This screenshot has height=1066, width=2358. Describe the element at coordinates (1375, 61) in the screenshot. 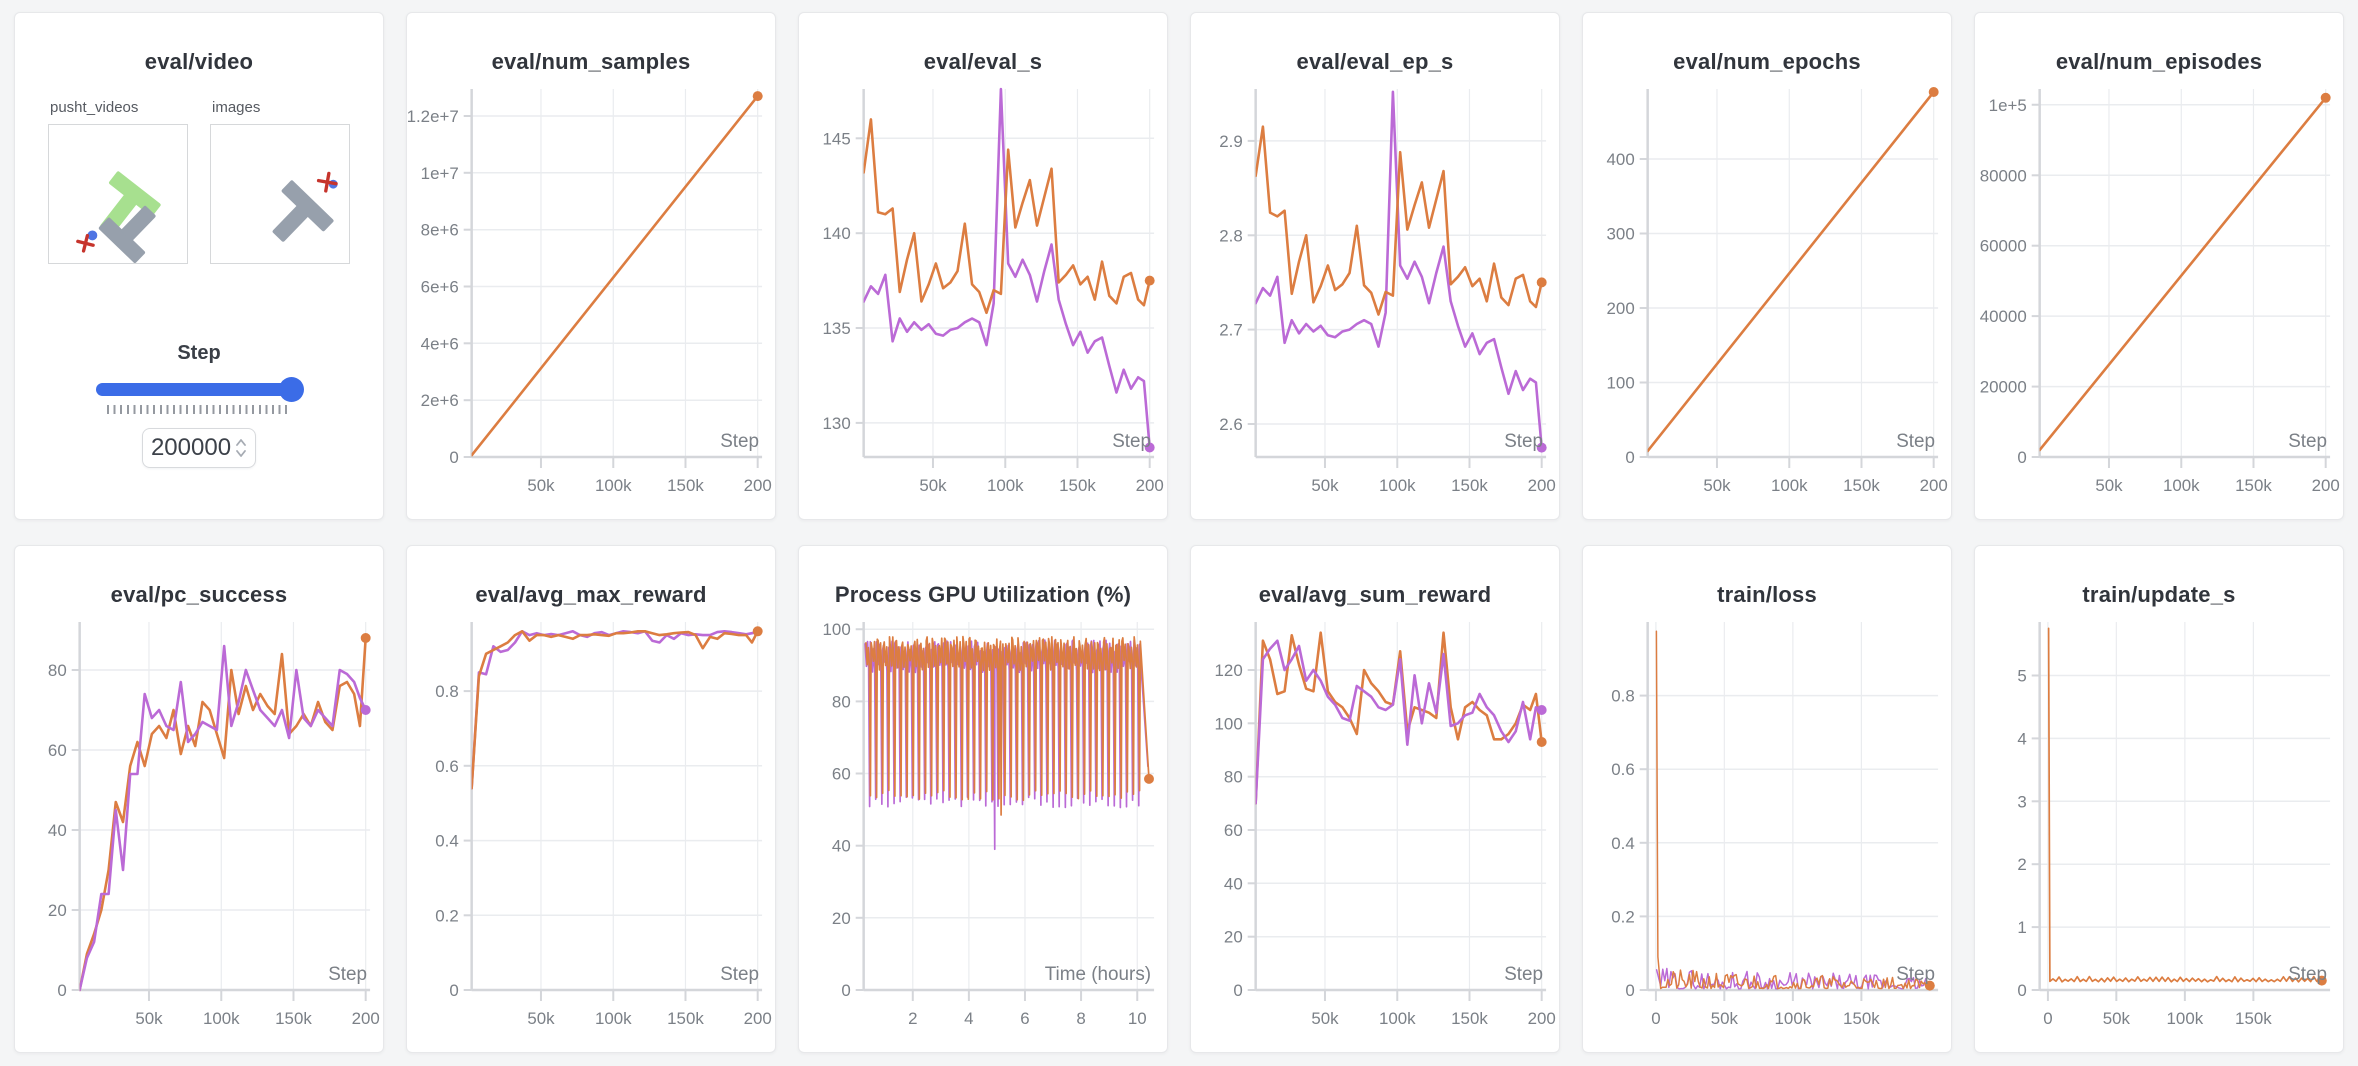

I see `chart-title: eval/eval_ep_s` at that location.